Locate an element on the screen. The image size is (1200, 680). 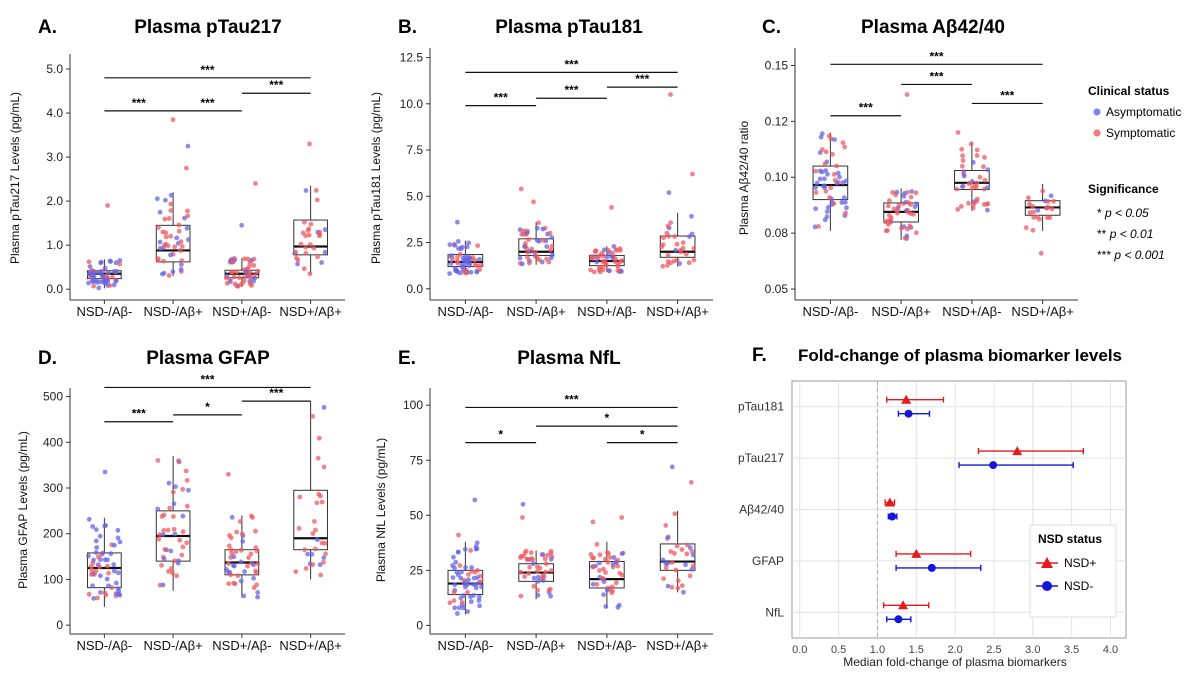
x-tick-label: 0.5 is located at coordinates (838, 650).